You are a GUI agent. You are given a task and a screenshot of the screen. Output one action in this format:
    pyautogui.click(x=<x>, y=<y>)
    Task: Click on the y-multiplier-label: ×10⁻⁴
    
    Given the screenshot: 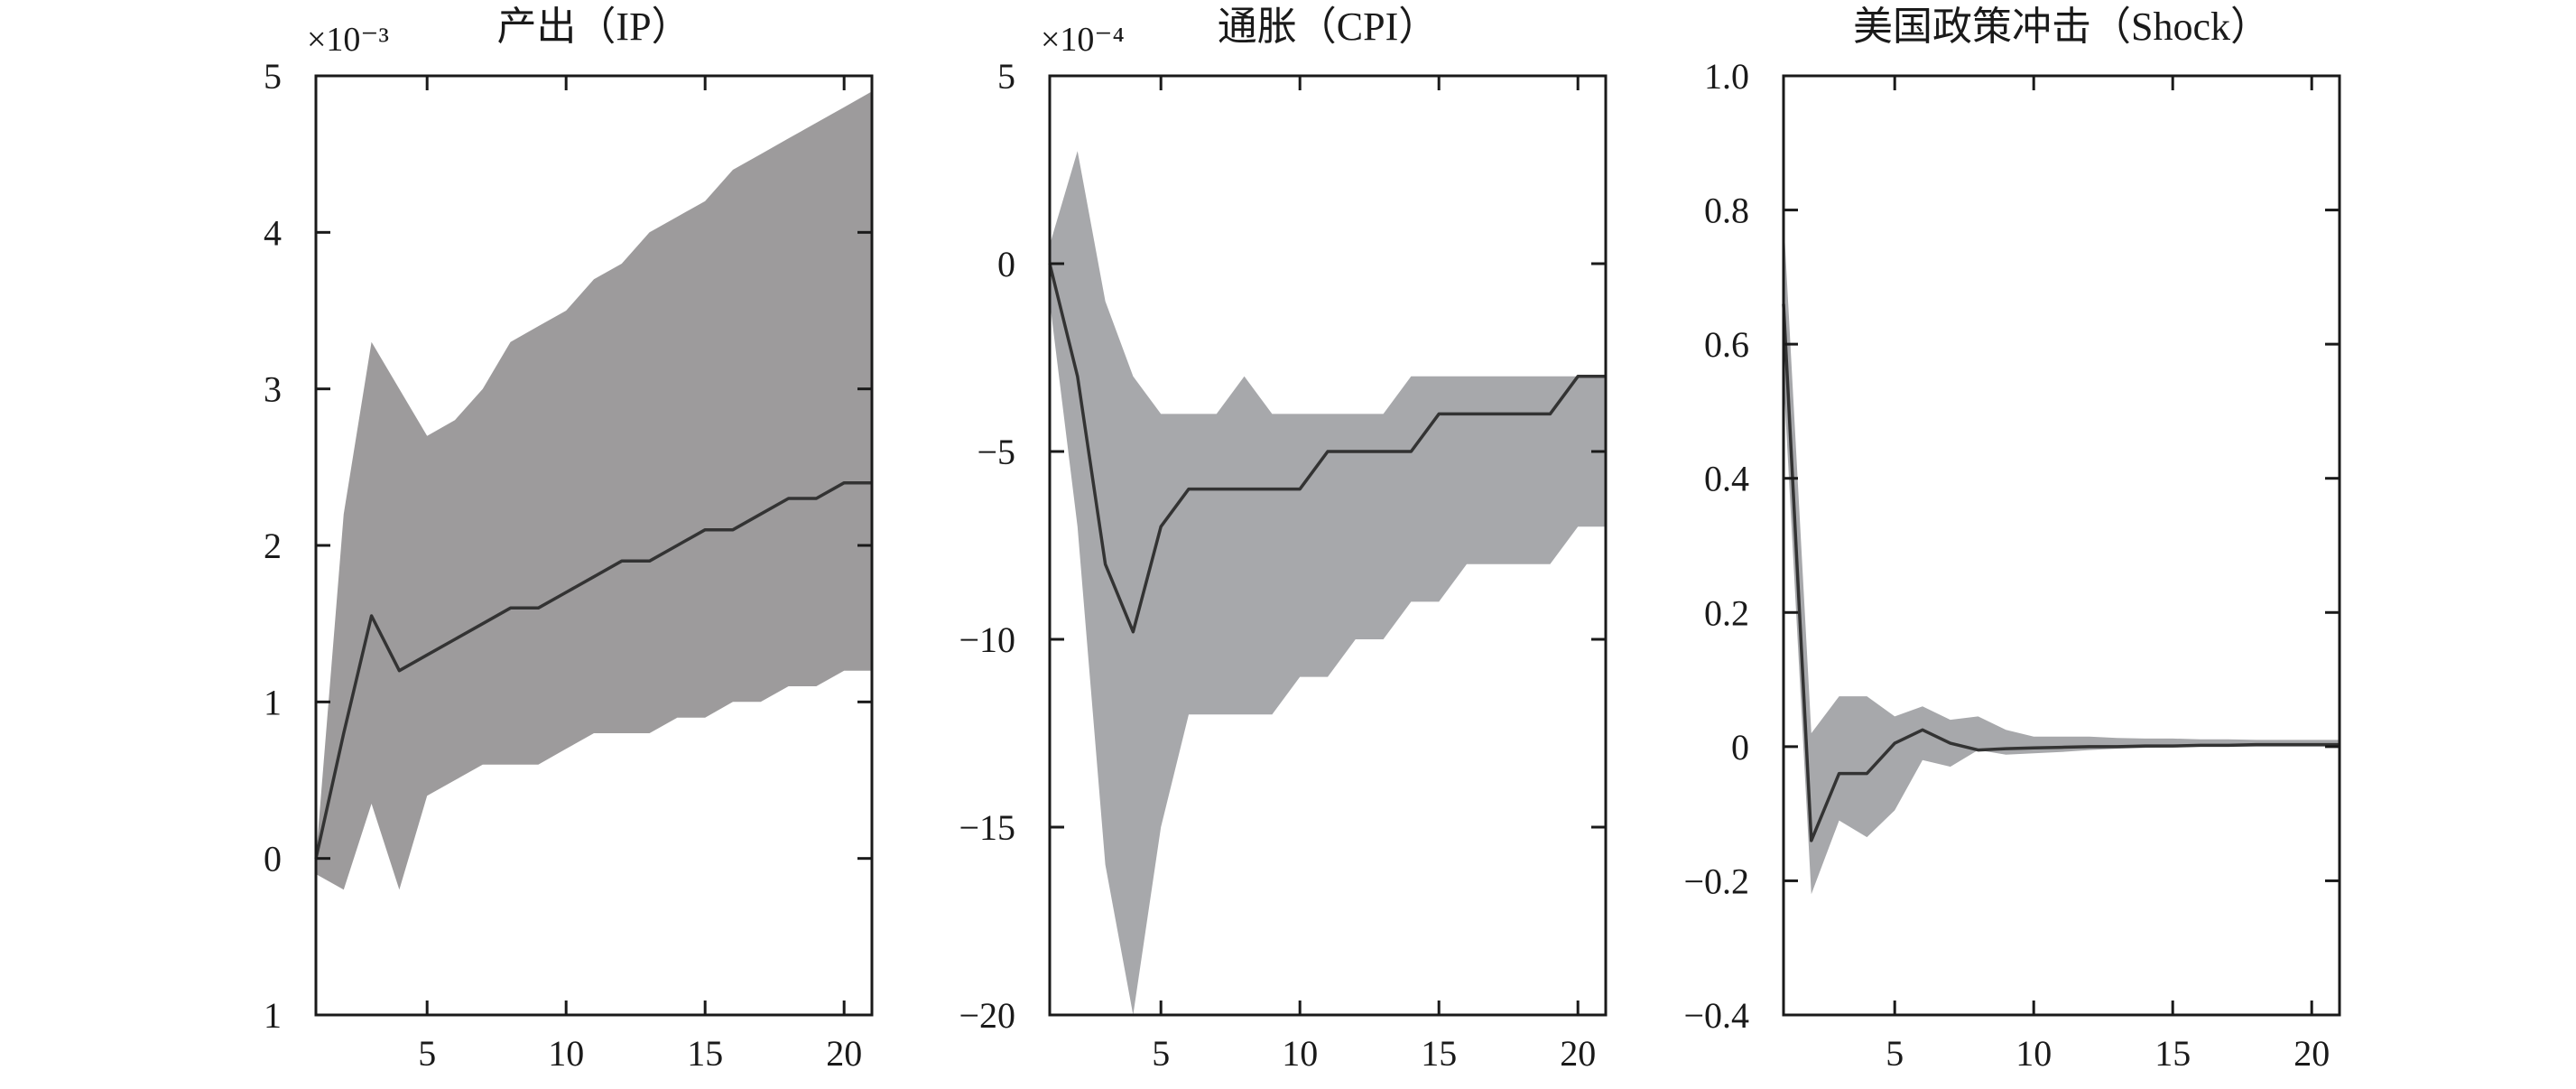 What is the action you would take?
    pyautogui.click(x=1083, y=40)
    